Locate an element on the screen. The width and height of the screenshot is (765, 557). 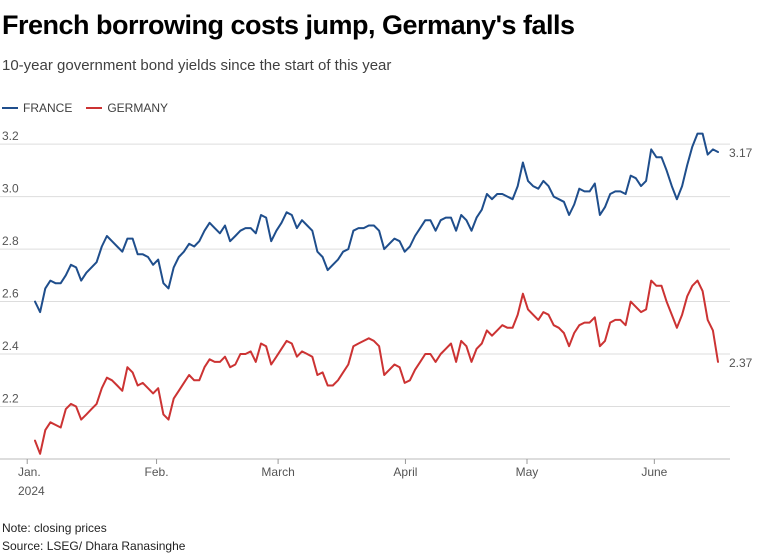
legend-label-germany: GERMANY is located at coordinates (138, 108).